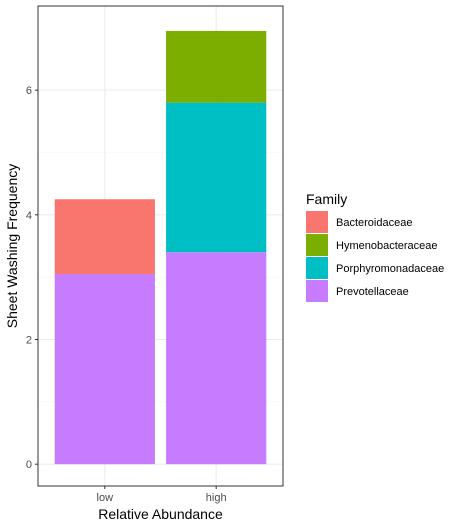 The height and width of the screenshot is (529, 466). Describe the element at coordinates (216, 66) in the screenshot. I see `bar-high-hymenobacteraceae` at that location.